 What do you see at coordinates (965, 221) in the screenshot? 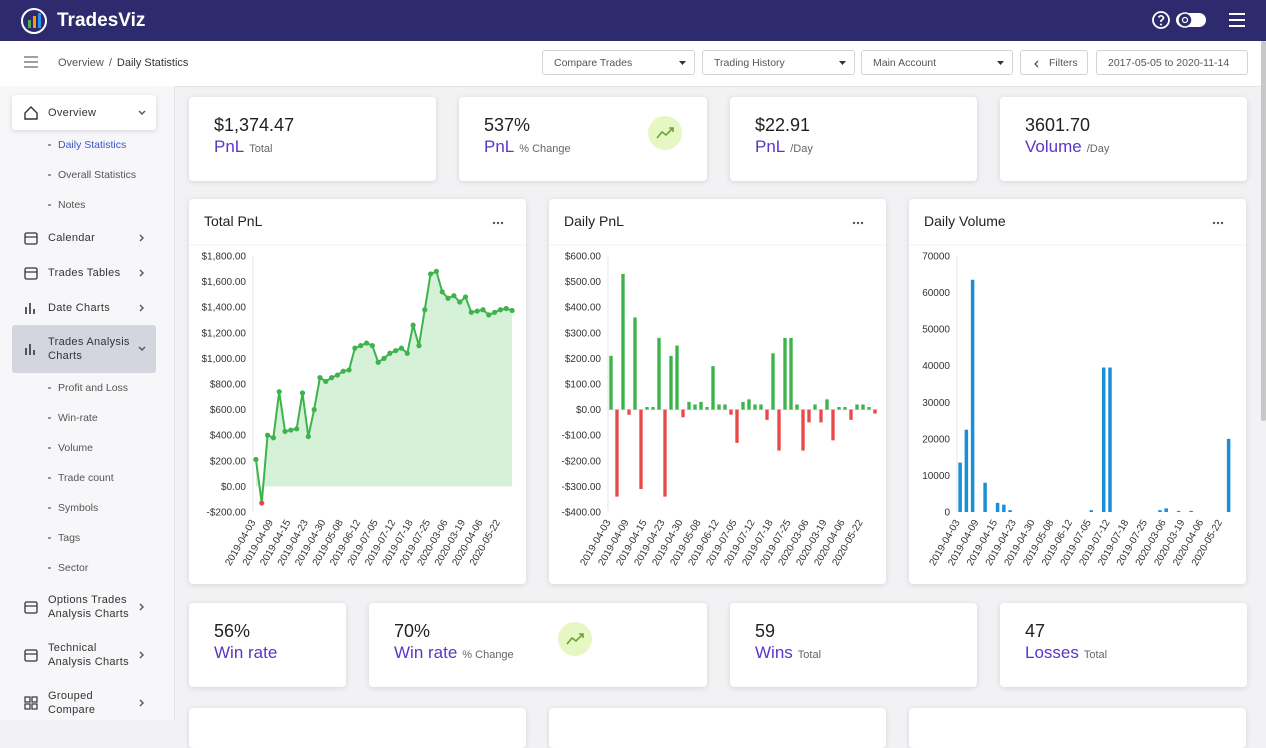
I see `chart-title: Daily Volume` at bounding box center [965, 221].